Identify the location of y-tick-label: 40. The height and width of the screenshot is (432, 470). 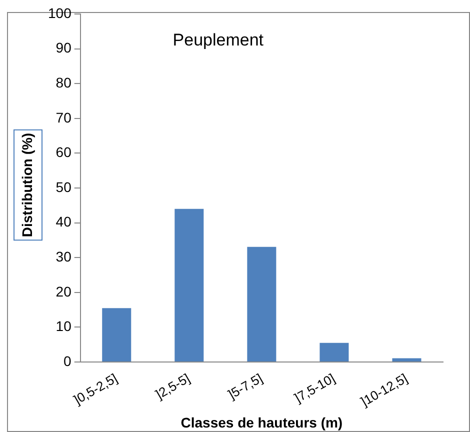
(64, 222).